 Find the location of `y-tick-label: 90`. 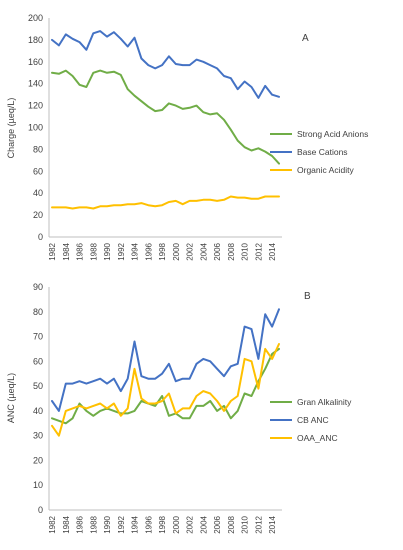

y-tick-label: 90 is located at coordinates (38, 287).